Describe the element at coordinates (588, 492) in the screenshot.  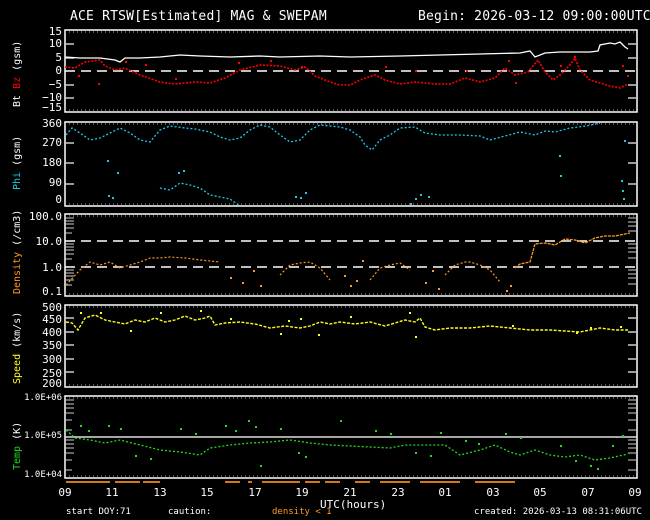
I see `xtick: 07` at that location.